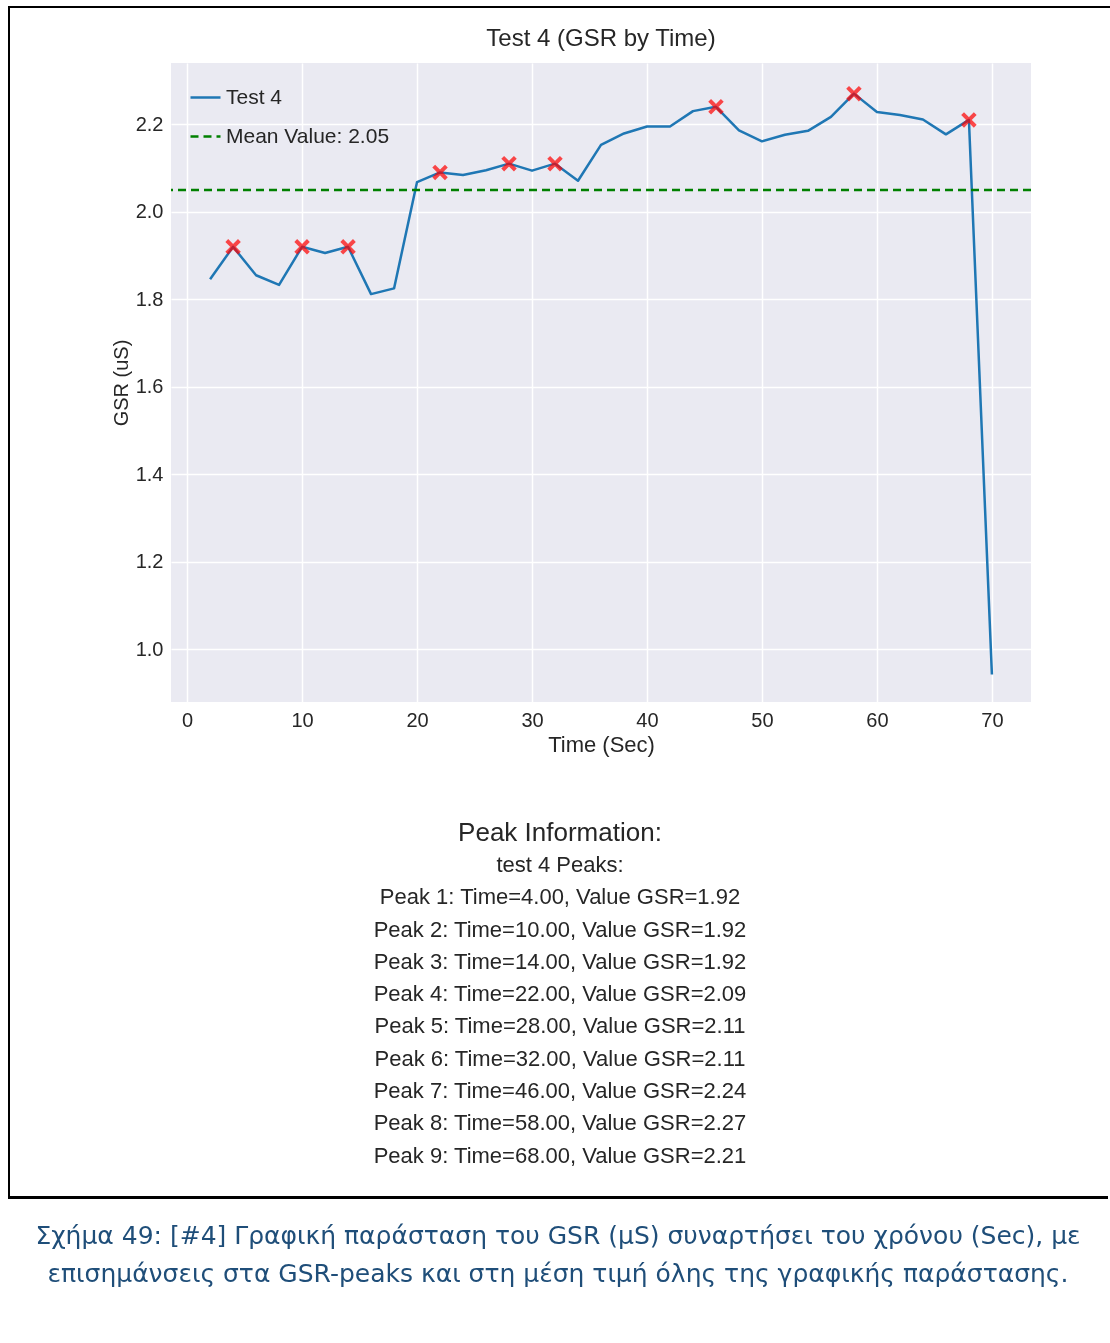  I want to click on legend-label: Test 4, so click(254, 96).